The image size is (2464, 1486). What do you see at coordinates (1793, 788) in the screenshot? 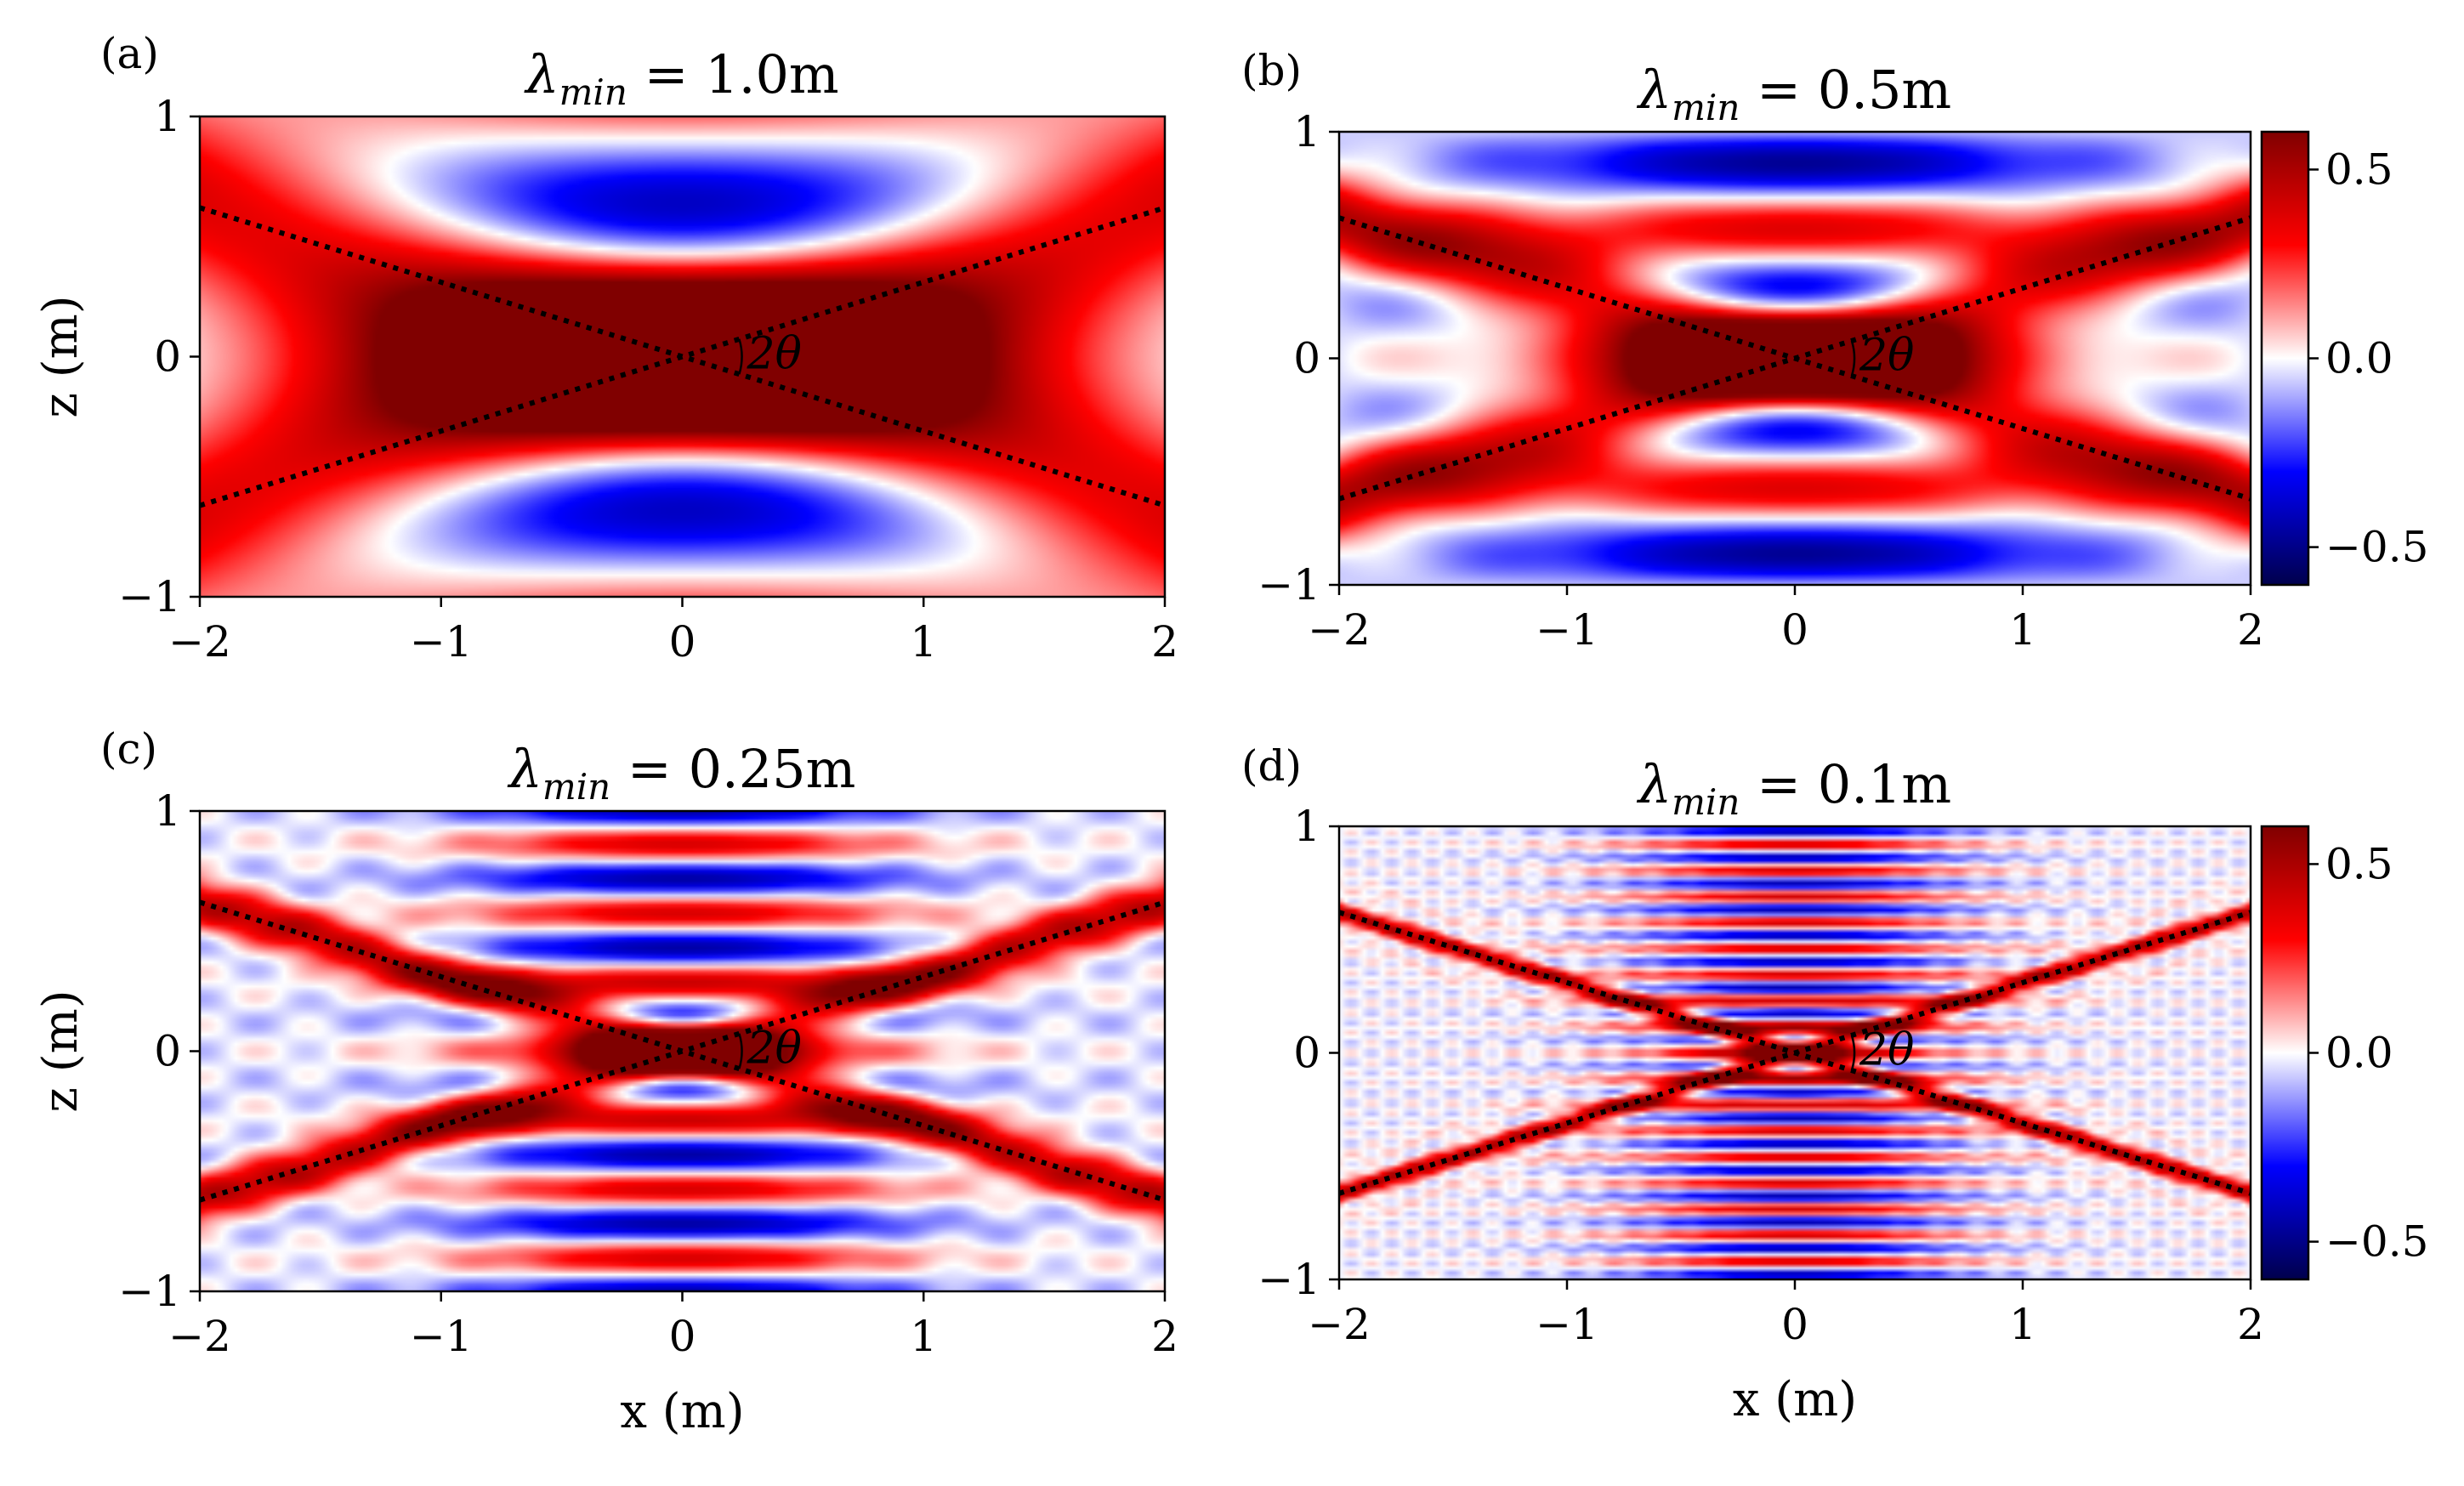
I see `panel-title: λmin = 0.1m` at bounding box center [1793, 788].